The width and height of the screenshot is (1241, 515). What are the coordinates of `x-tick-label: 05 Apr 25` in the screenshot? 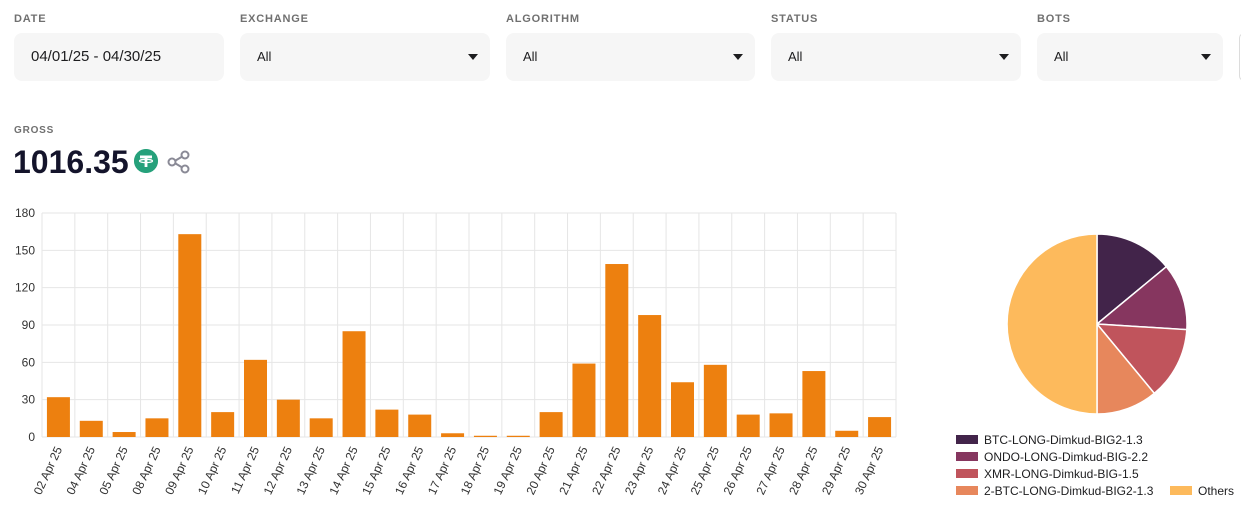 It's located at (113, 470).